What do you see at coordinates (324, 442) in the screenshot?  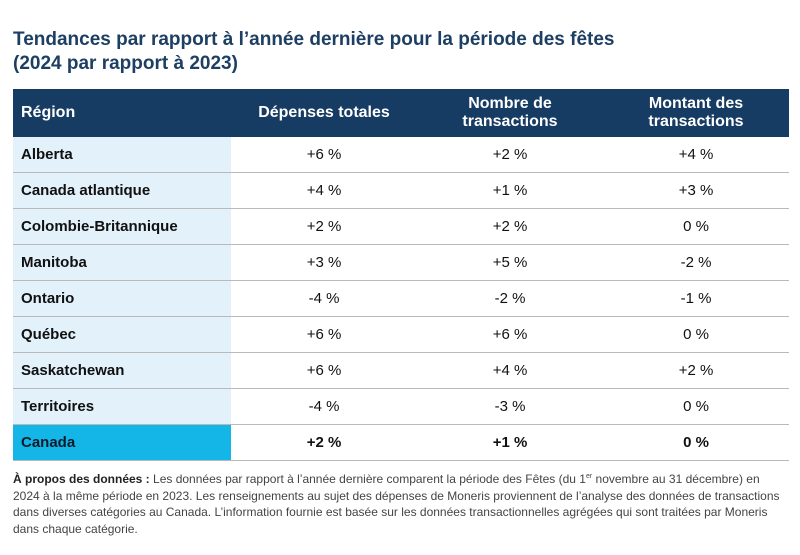 I see `total-depenses-cell: +2 %` at bounding box center [324, 442].